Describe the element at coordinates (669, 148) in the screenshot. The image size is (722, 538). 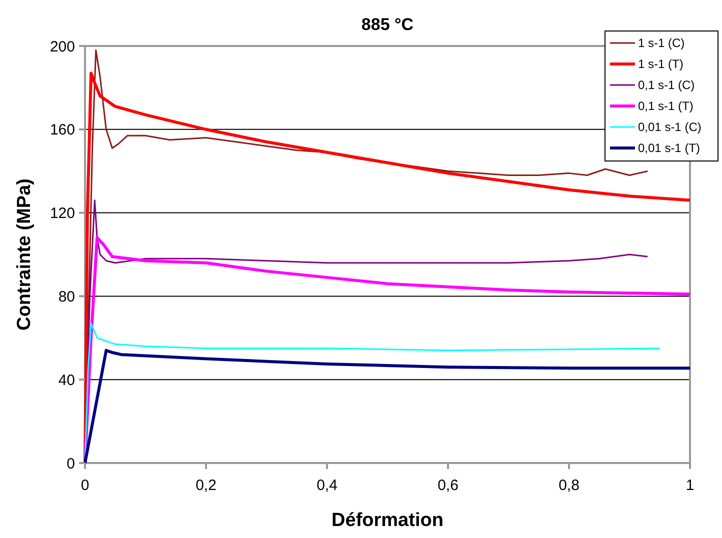
I see `legend-label: 0,01 s-1 (T)` at that location.